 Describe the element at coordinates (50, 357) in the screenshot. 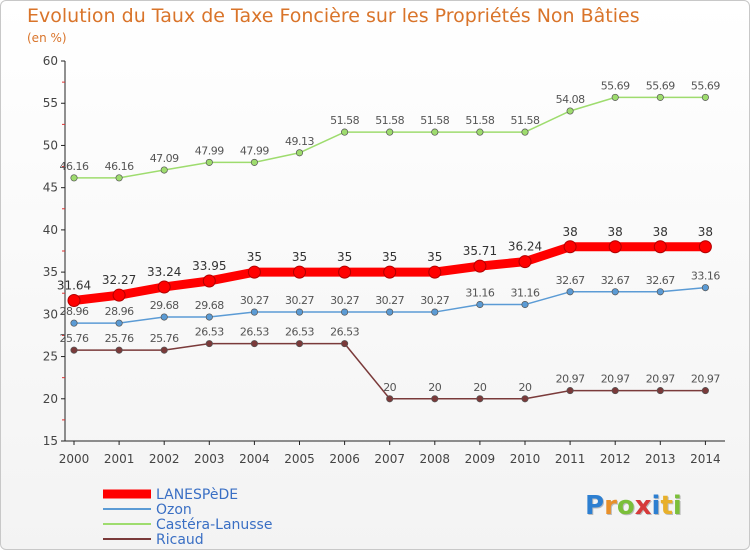

I see `y-tick-label: 25` at that location.